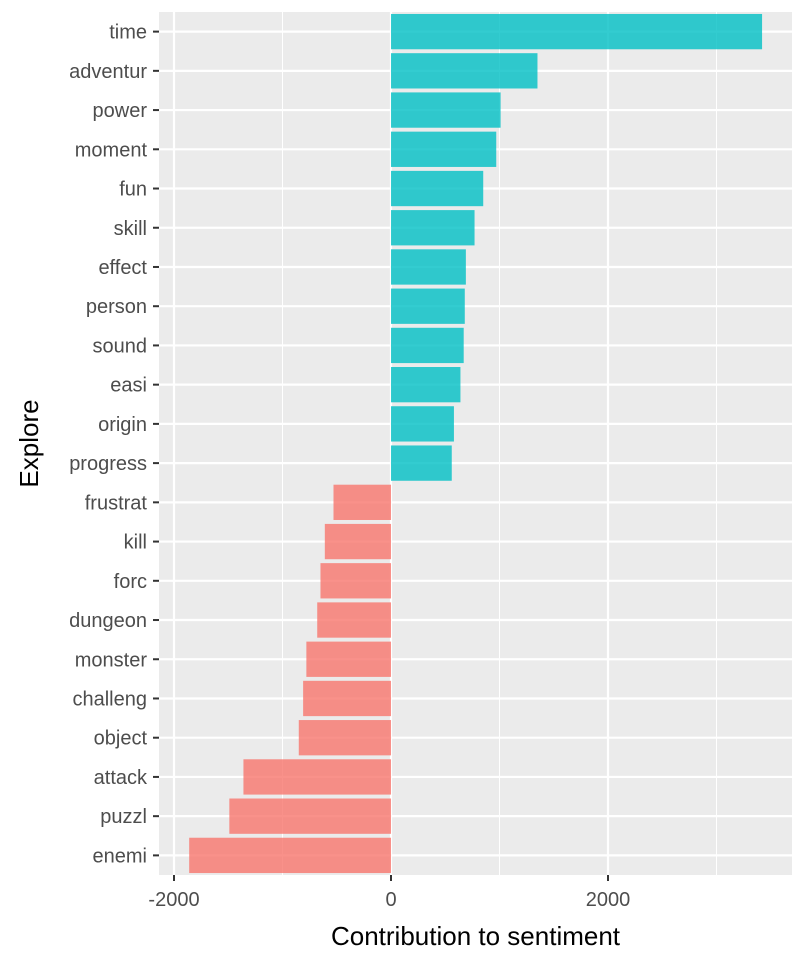 This screenshot has width=806, height=960. I want to click on bar-power, so click(446, 110).